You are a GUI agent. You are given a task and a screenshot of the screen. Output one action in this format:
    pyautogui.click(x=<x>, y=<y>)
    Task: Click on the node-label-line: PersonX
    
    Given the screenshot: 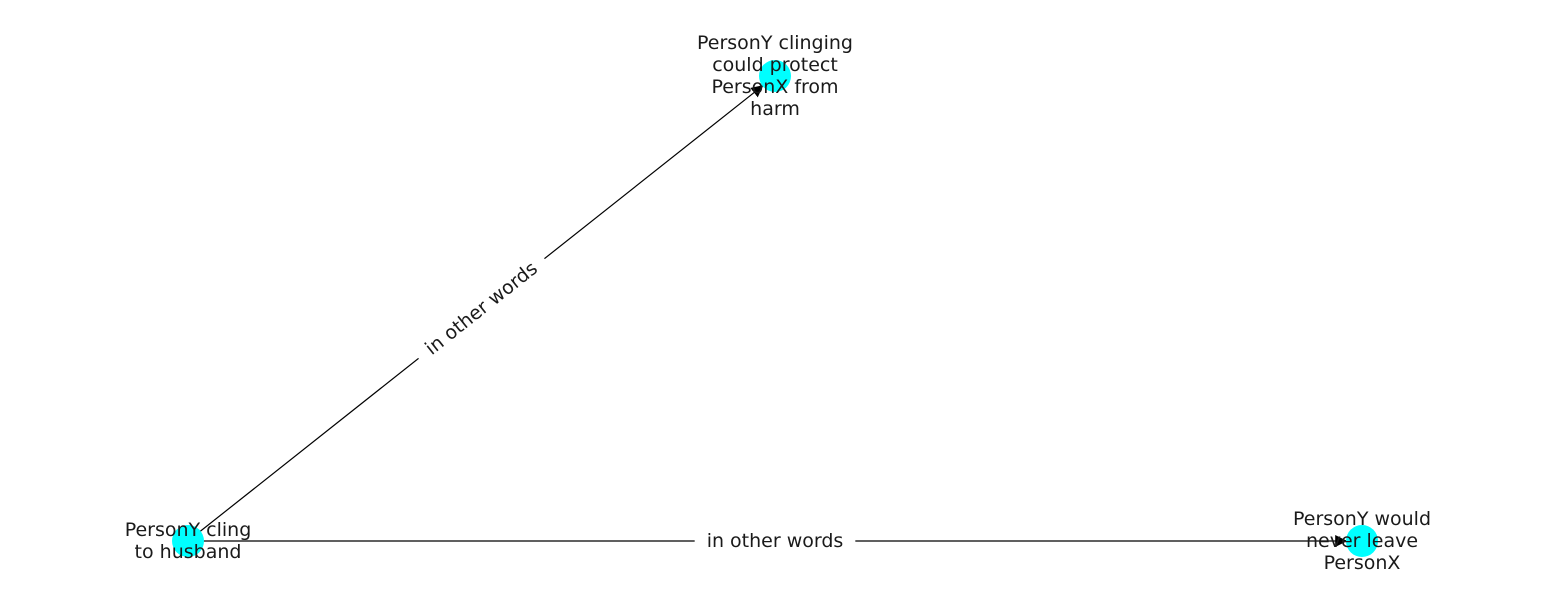 What is the action you would take?
    pyautogui.click(x=1362, y=563)
    